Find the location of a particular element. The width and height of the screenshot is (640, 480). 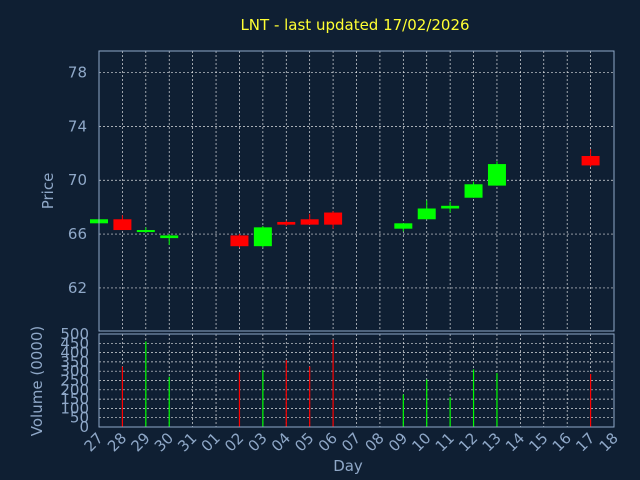

volume-tick-label: 400 is located at coordinates (74, 353).